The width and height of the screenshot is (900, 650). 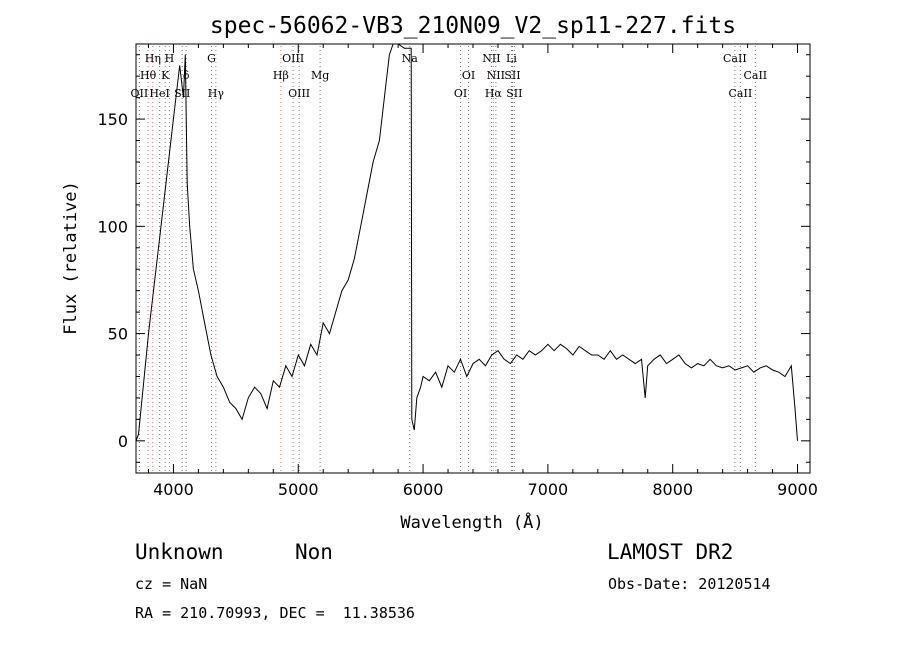 What do you see at coordinates (410, 58) in the screenshot?
I see `line-label-14: Na` at bounding box center [410, 58].